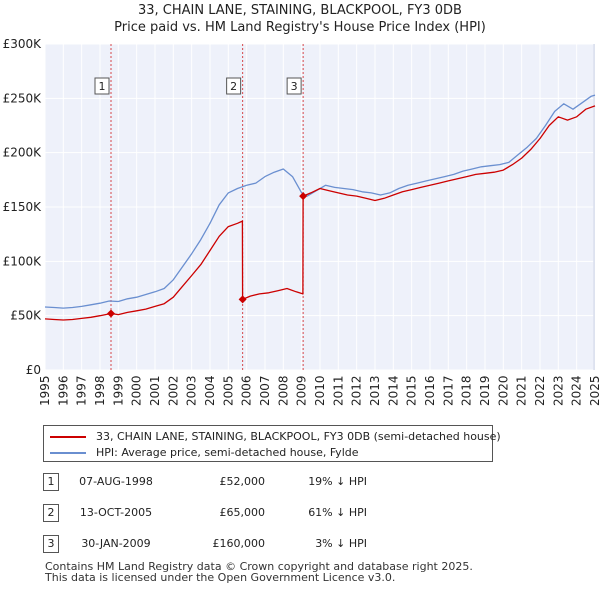  I want to click on sale-number-box: 1, so click(102, 86).